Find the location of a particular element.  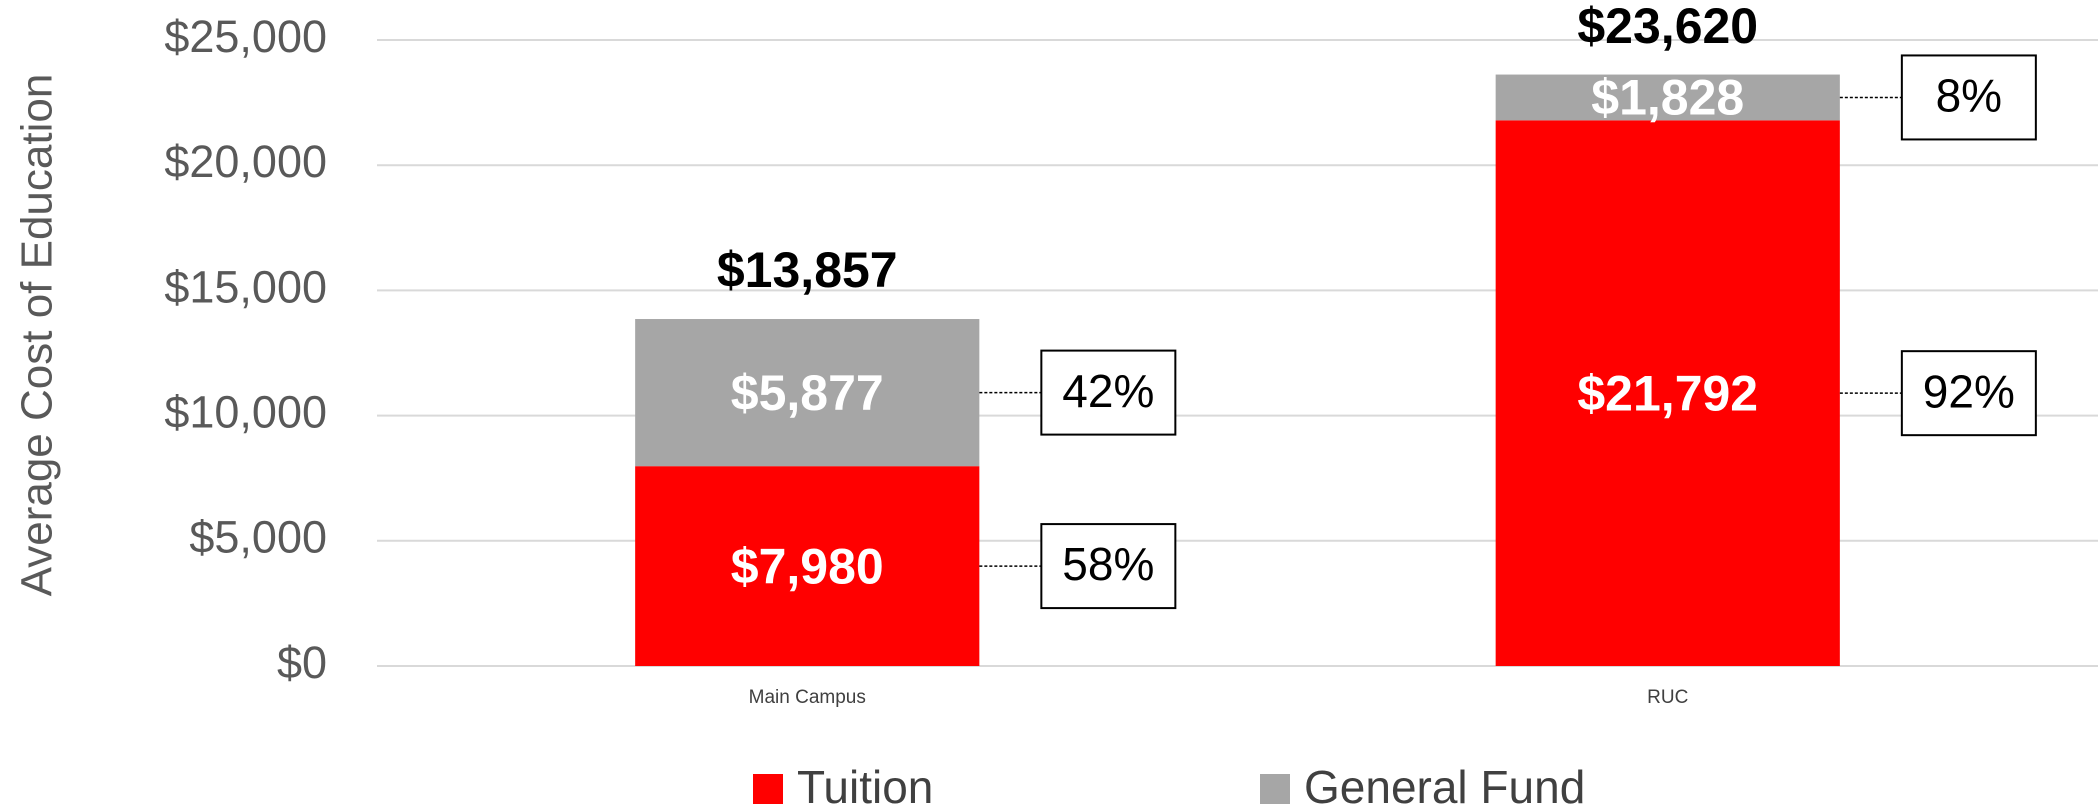

y-tick-label: $25,000 is located at coordinates (245, 36).